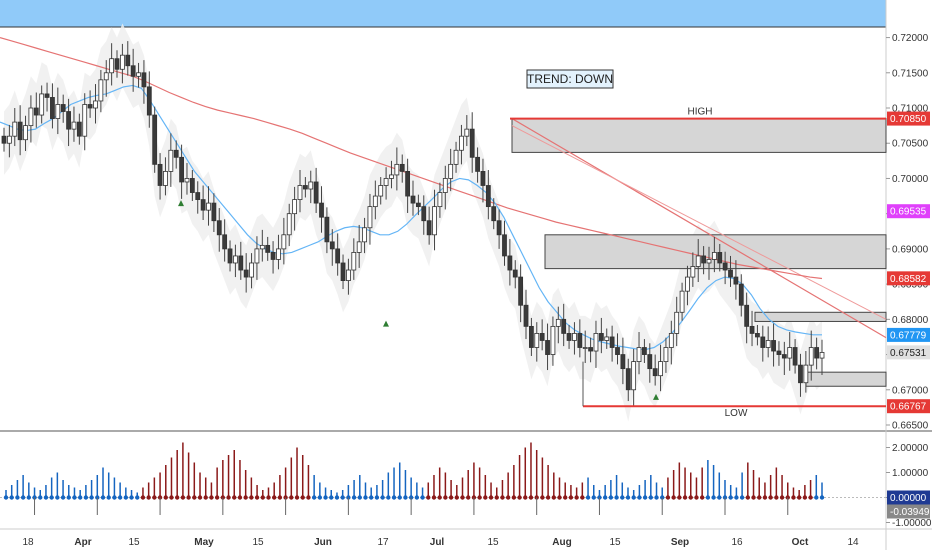  Describe the element at coordinates (204, 542) in the screenshot. I see `x-tick-label: May` at that location.